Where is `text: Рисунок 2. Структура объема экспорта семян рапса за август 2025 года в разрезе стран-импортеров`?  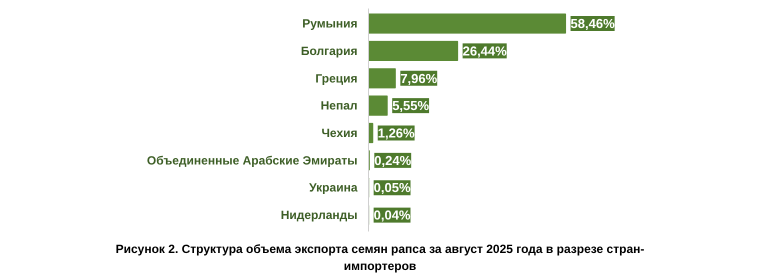 text: Рисунок 2. Структура объема экспорта семян рапса за август 2025 года в разрезе стран-импортеров is located at coordinates (380, 258).